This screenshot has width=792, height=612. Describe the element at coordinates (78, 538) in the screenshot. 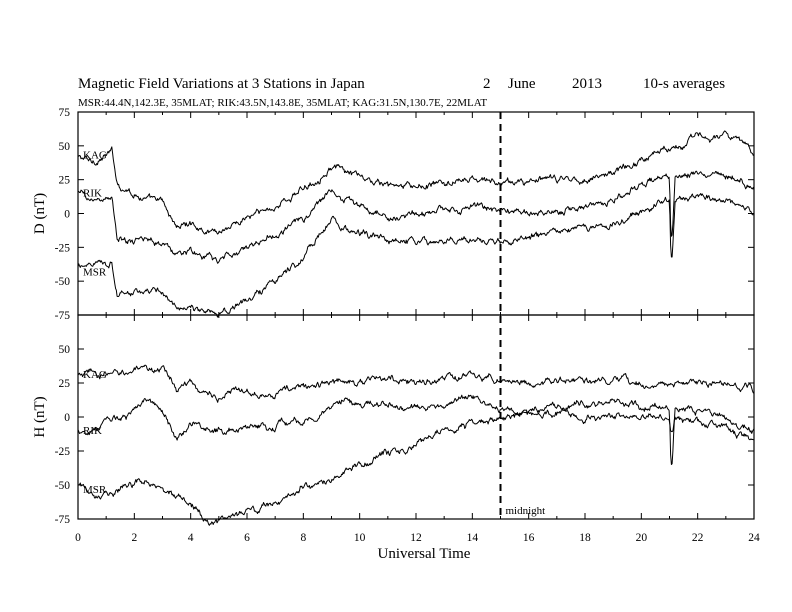

I see `x-tick-label: 0` at that location.